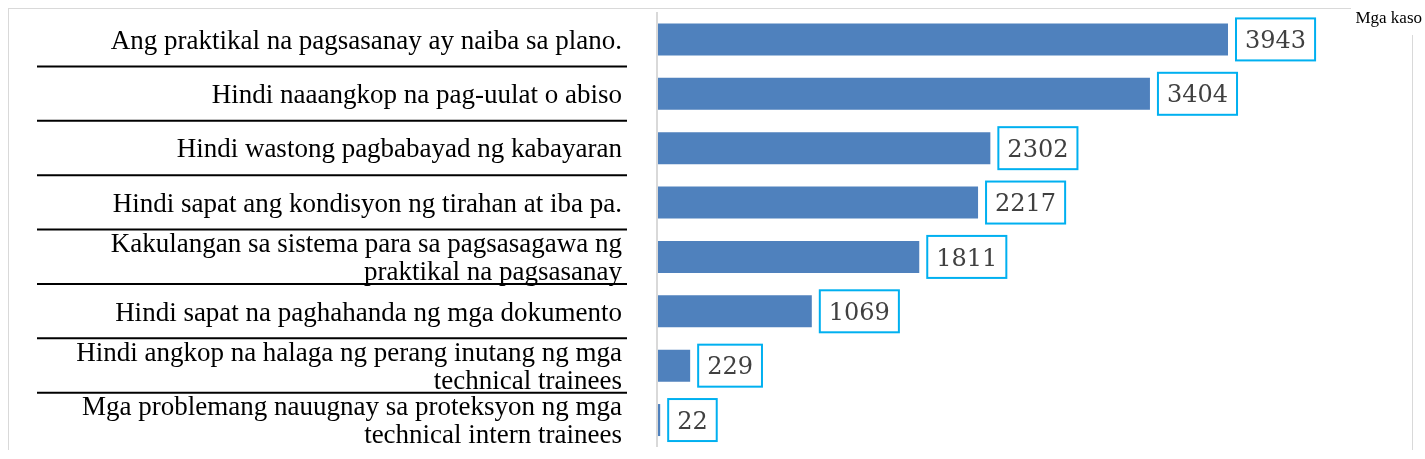 Image resolution: width=1425 pixels, height=459 pixels. I want to click on y-tick-label: Kakulangan sa sistema para sa pagsasagawa ng praktikal na pagsasanay, so click(366, 257).